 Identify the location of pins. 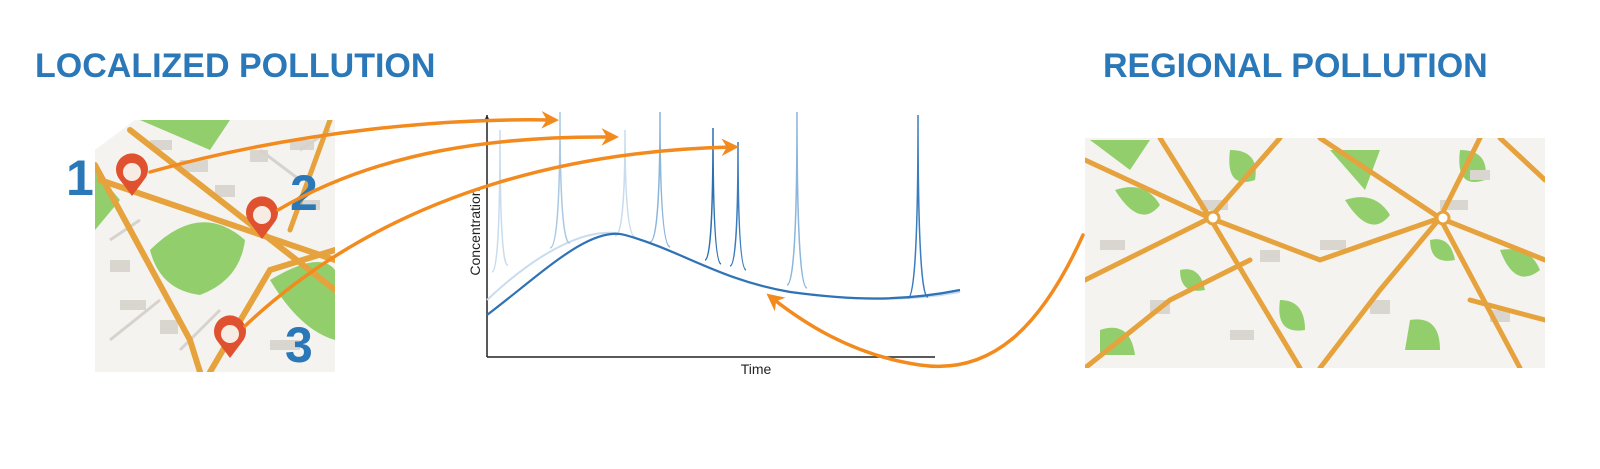
(197, 255).